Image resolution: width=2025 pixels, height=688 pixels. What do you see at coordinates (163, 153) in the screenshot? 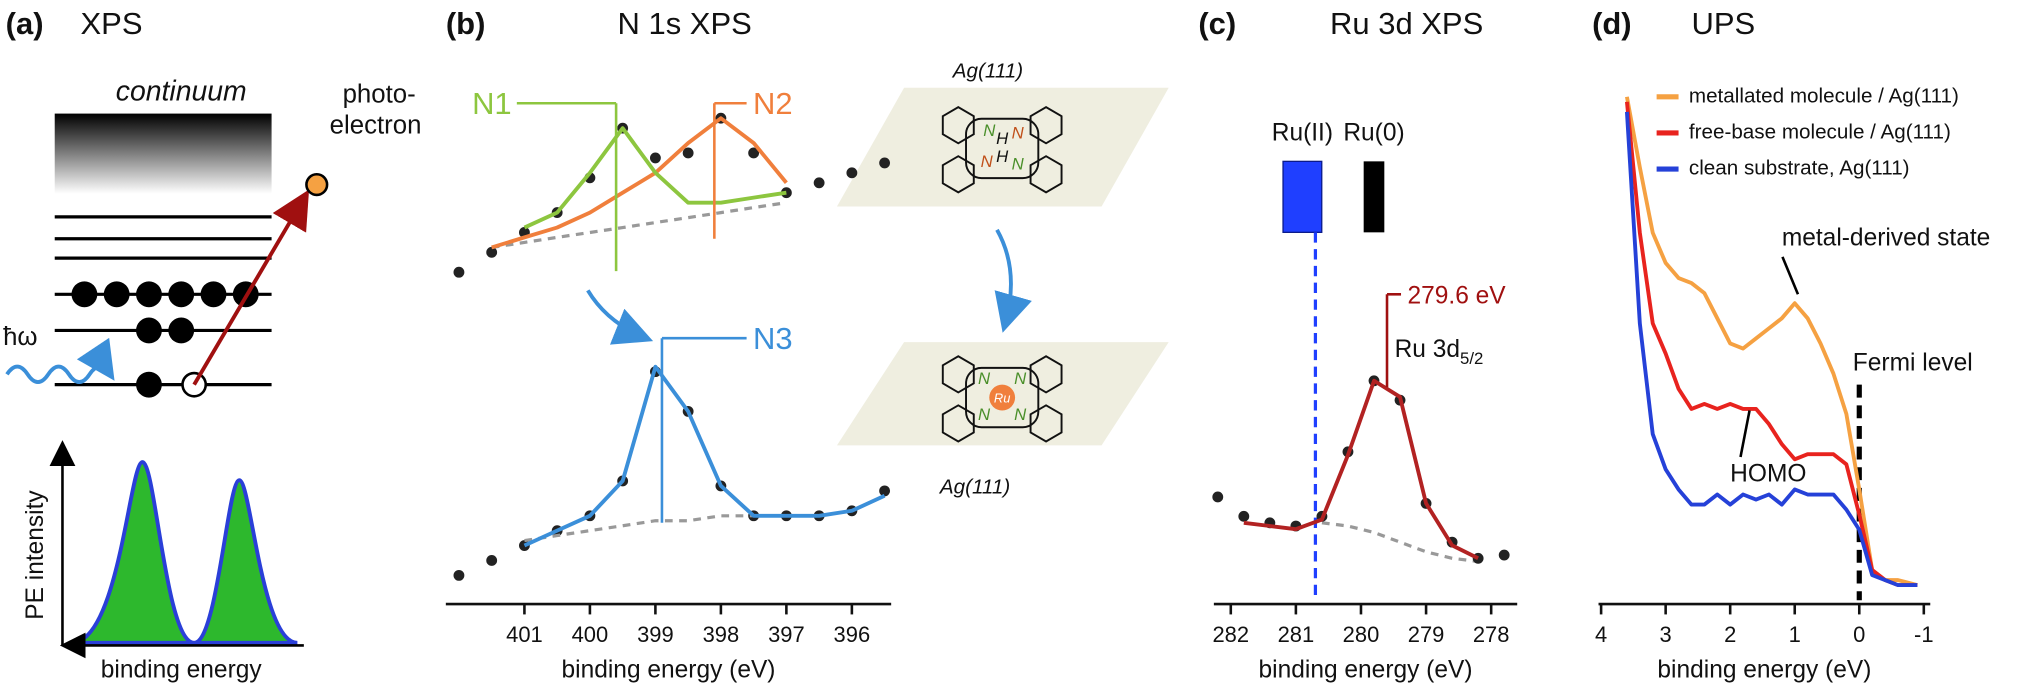
I see `continuum-band` at bounding box center [163, 153].